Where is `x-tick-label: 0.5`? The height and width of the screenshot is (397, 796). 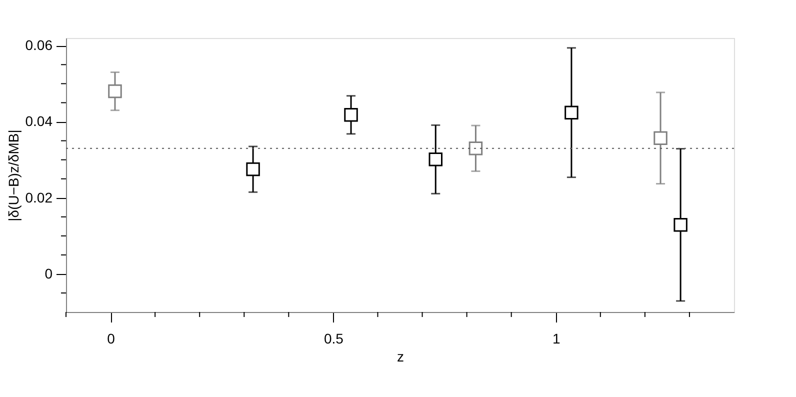
x-tick-label: 0.5 is located at coordinates (334, 338).